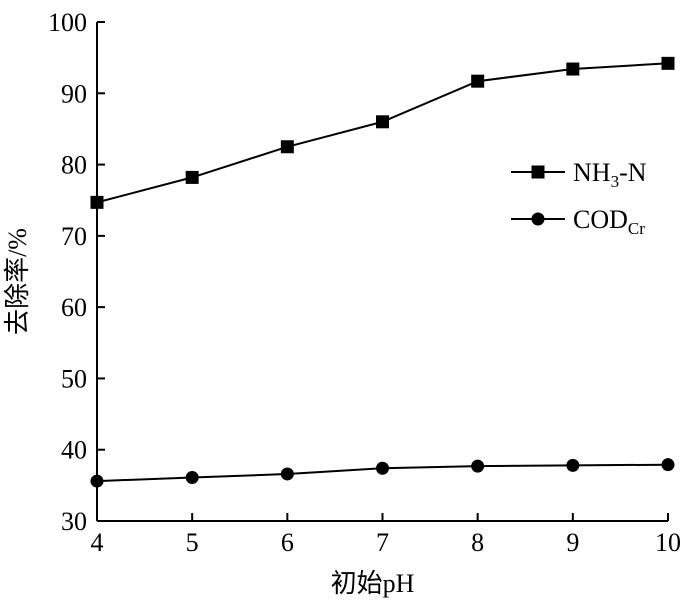  Describe the element at coordinates (74, 378) in the screenshot. I see `y-tick-label: 50` at that location.